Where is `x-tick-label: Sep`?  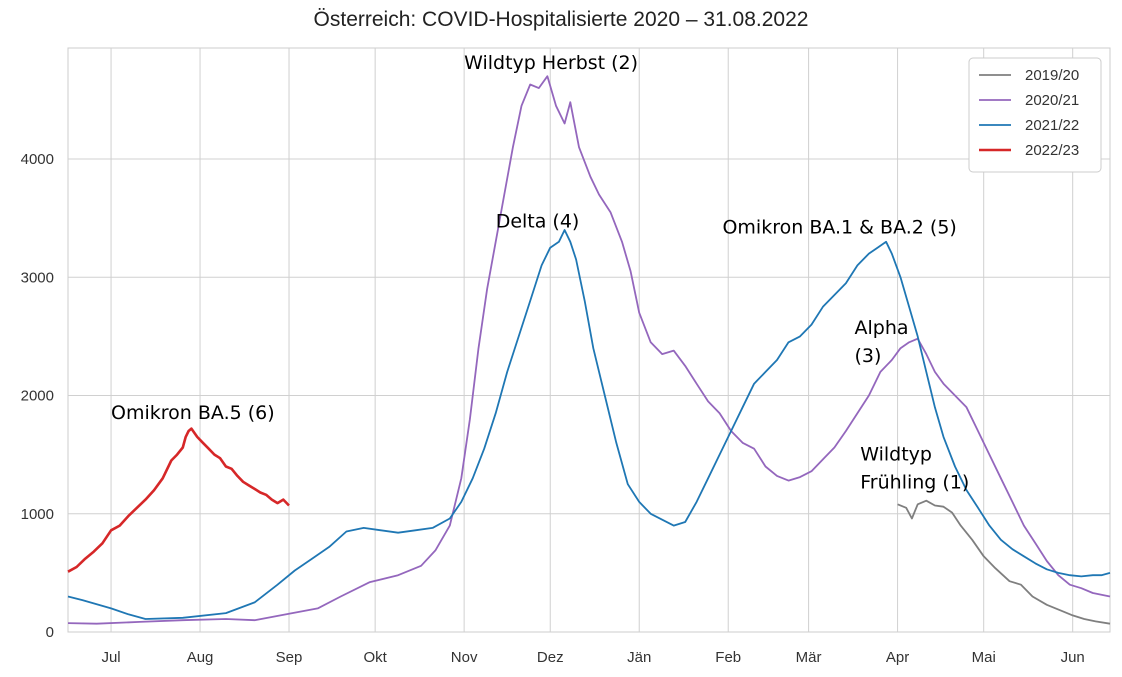
x-tick-label: Sep is located at coordinates (289, 657).